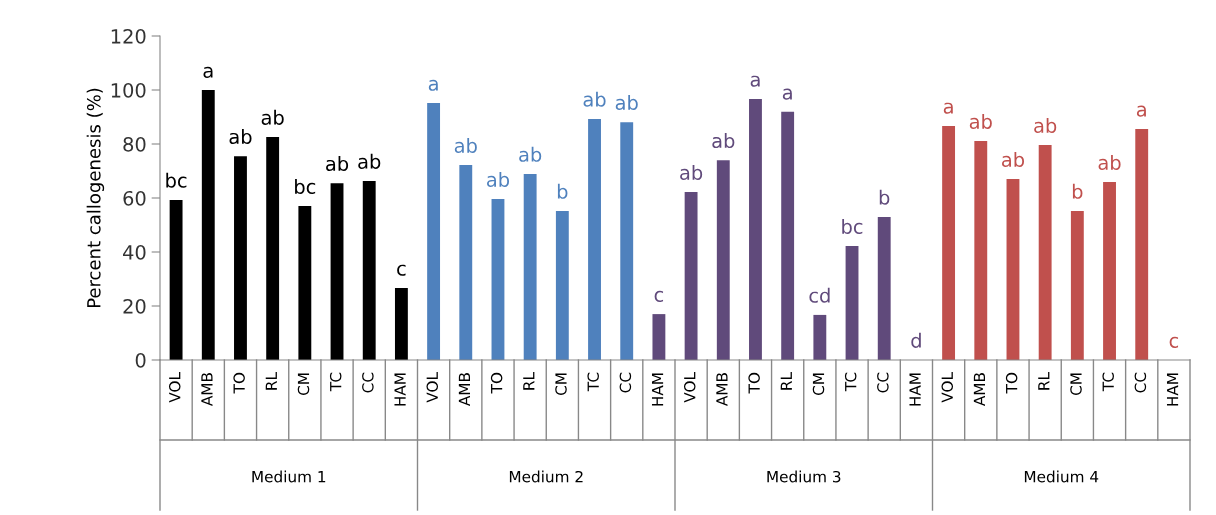 The image size is (1216, 515). What do you see at coordinates (289, 476) in the screenshot?
I see `text: Medium 1` at bounding box center [289, 476].